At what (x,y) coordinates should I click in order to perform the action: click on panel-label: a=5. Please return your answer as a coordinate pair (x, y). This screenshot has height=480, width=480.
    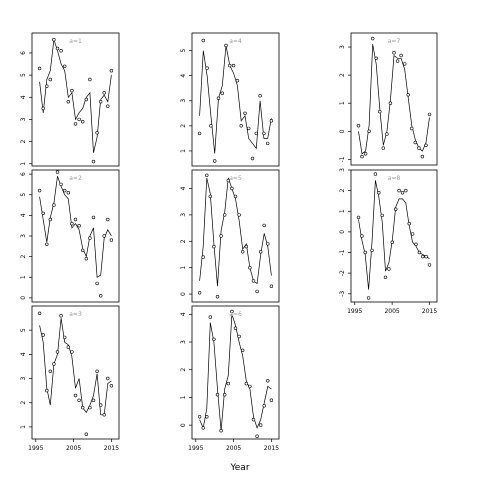
    Looking at the image, I should click on (235, 178).